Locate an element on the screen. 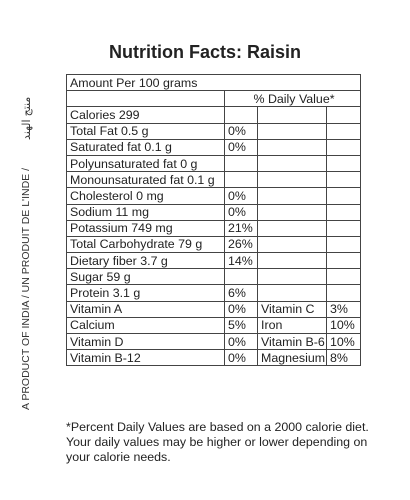 Image resolution: width=410 pixels, height=500 pixels. label-title: Nutrition Facts: Raisin is located at coordinates (204, 52).